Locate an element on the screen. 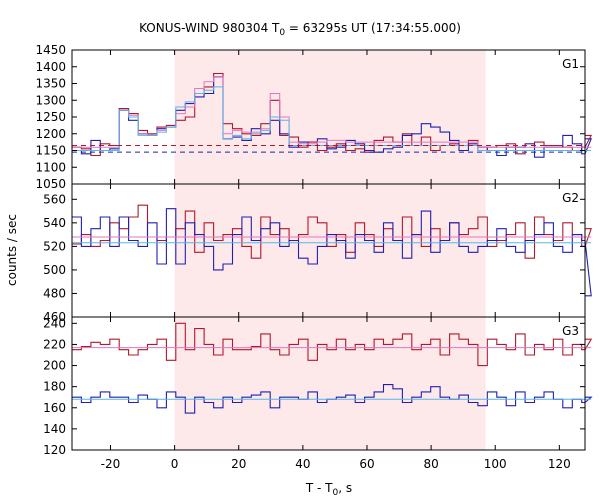 The width and height of the screenshot is (600, 500). x-tick-label: 20 is located at coordinates (238, 464).